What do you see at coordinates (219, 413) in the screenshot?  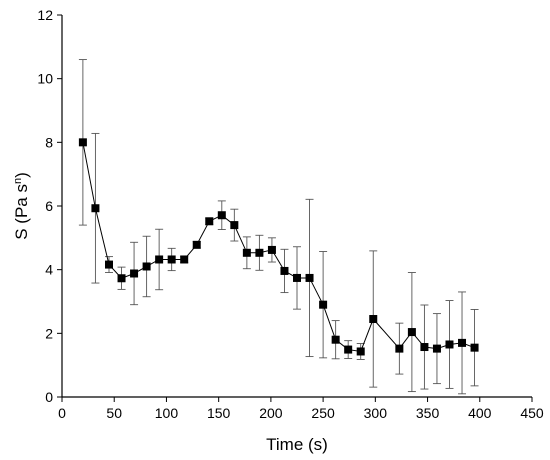 I see `x-tick-label: 150` at bounding box center [219, 413].